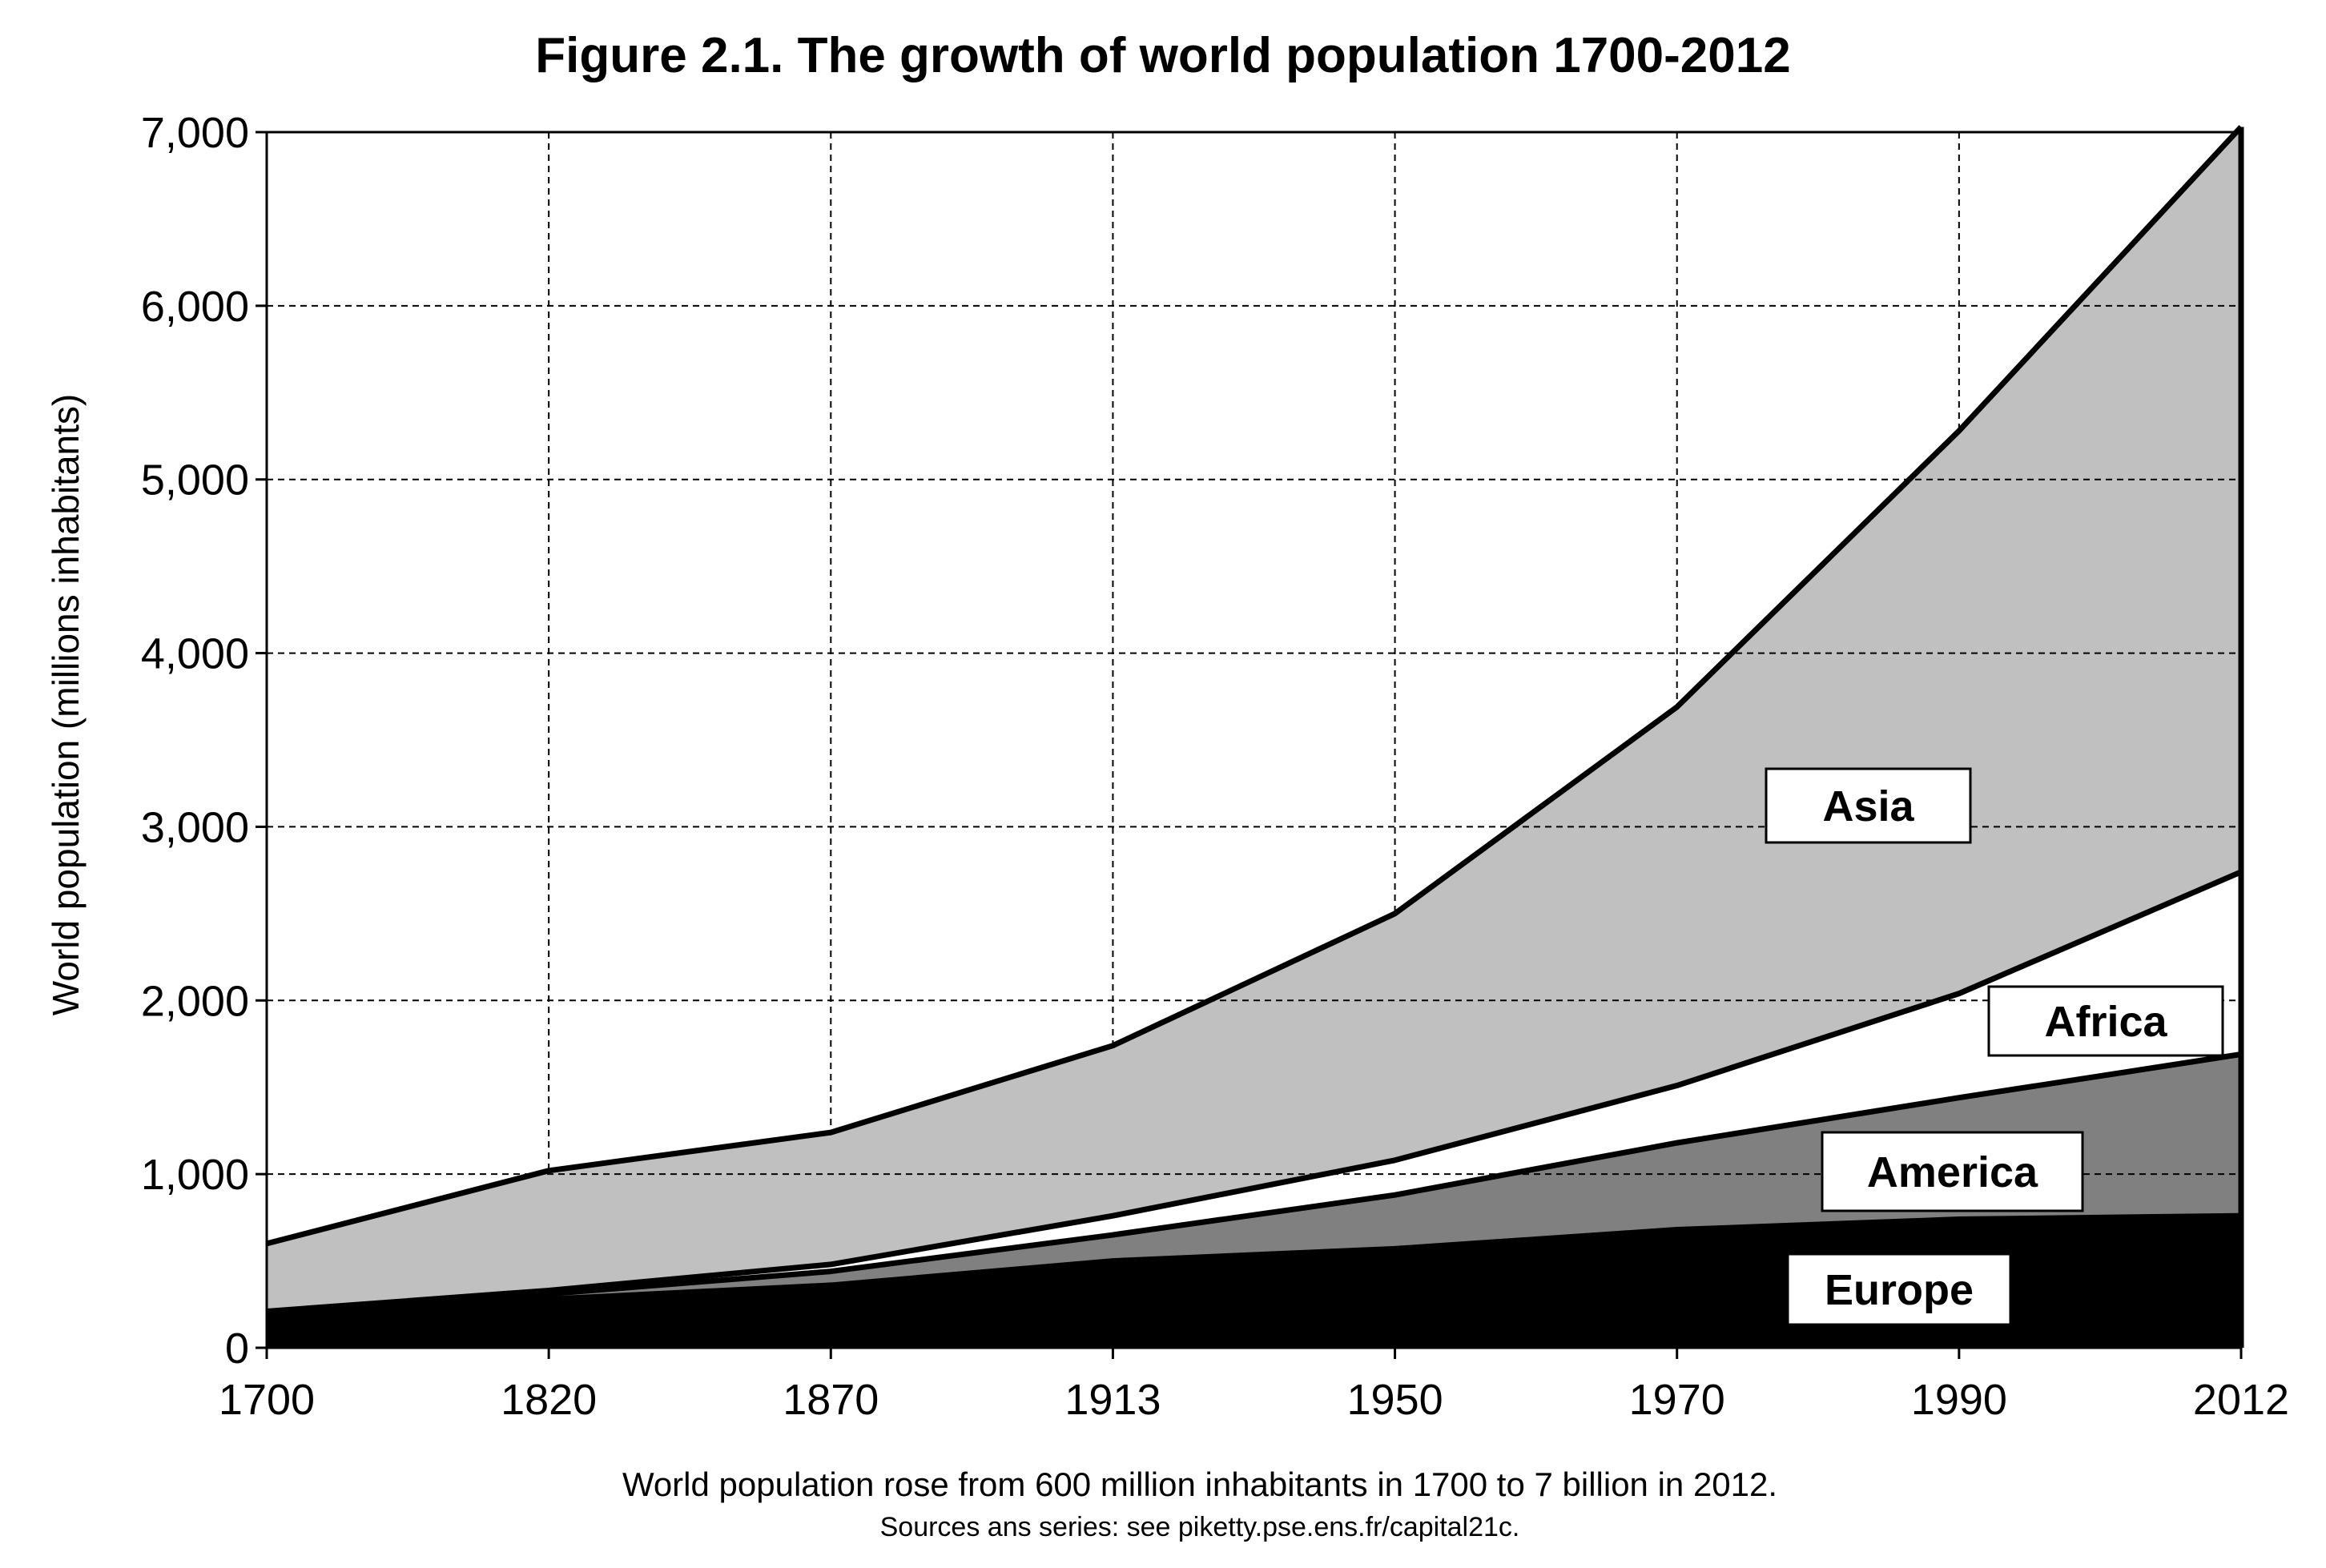 The height and width of the screenshot is (1568, 2326). I want to click on x-tick-label: 1820, so click(549, 1400).